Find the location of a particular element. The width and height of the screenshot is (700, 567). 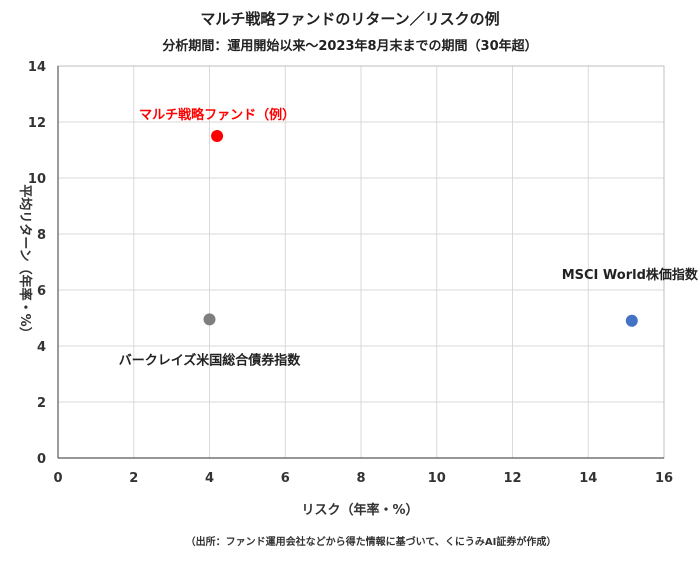

x-tick-label: 12 is located at coordinates (512, 478).